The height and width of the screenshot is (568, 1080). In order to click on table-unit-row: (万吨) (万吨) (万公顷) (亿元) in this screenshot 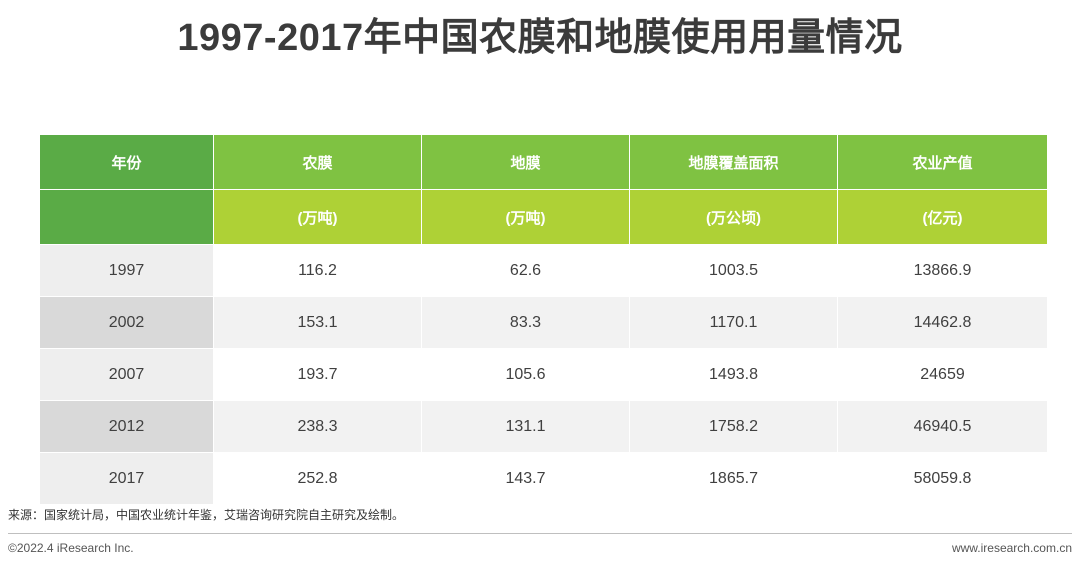, I will do `click(543, 217)`.